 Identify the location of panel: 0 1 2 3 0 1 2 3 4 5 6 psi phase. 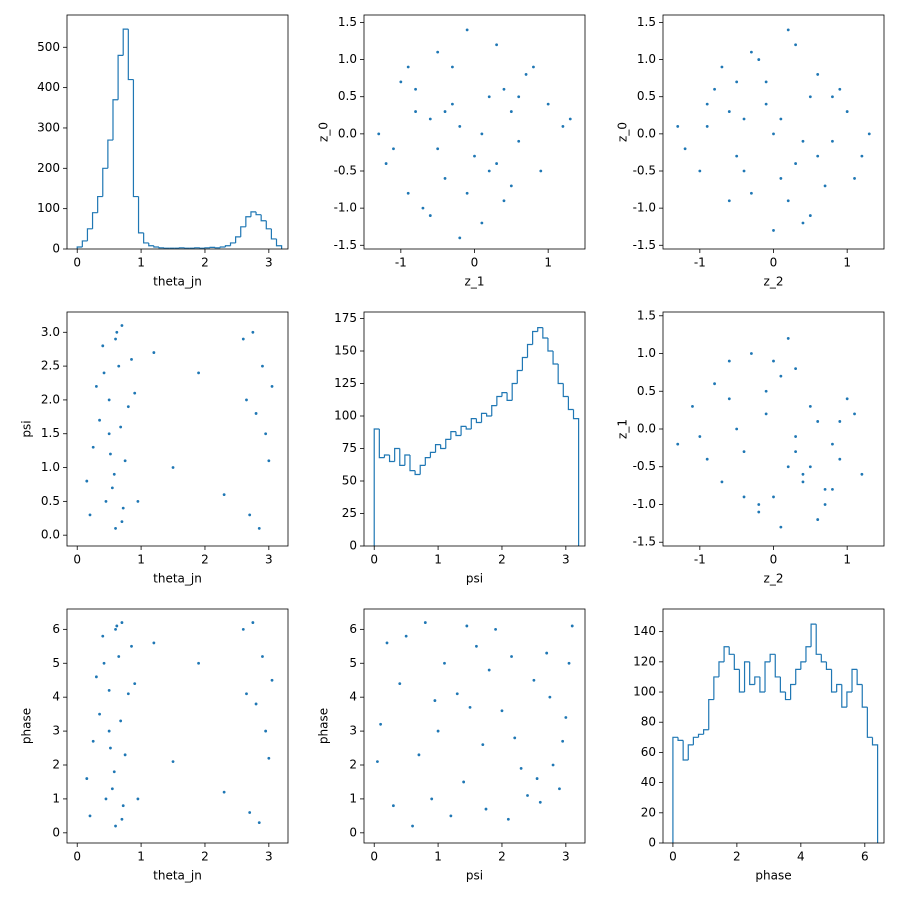
(451, 745).